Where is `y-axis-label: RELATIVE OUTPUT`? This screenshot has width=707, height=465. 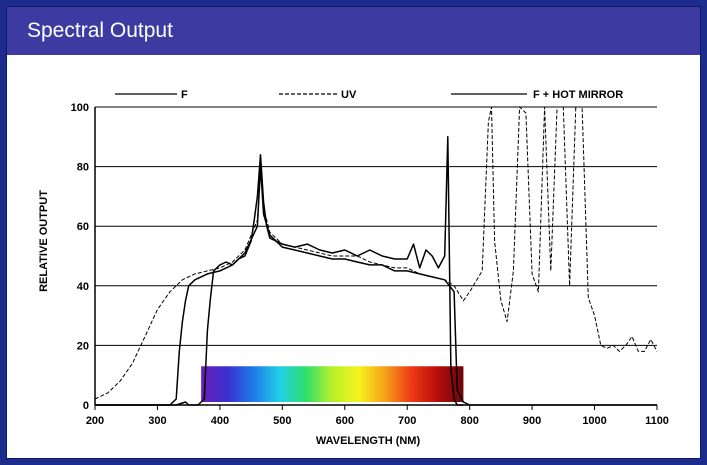 y-axis-label: RELATIVE OUTPUT is located at coordinates (44, 241).